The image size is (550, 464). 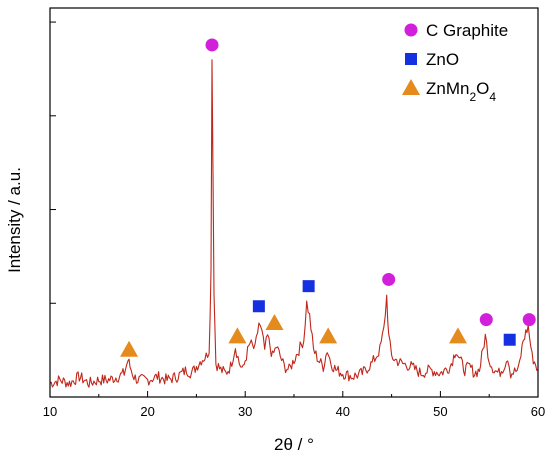 I want to click on legend-label: ZnO, so click(x=442, y=59).